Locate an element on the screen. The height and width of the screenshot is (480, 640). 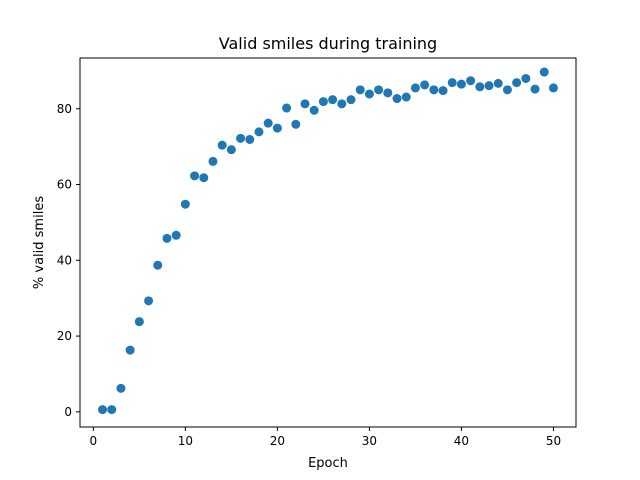
x-tick-label: 50 is located at coordinates (553, 441).